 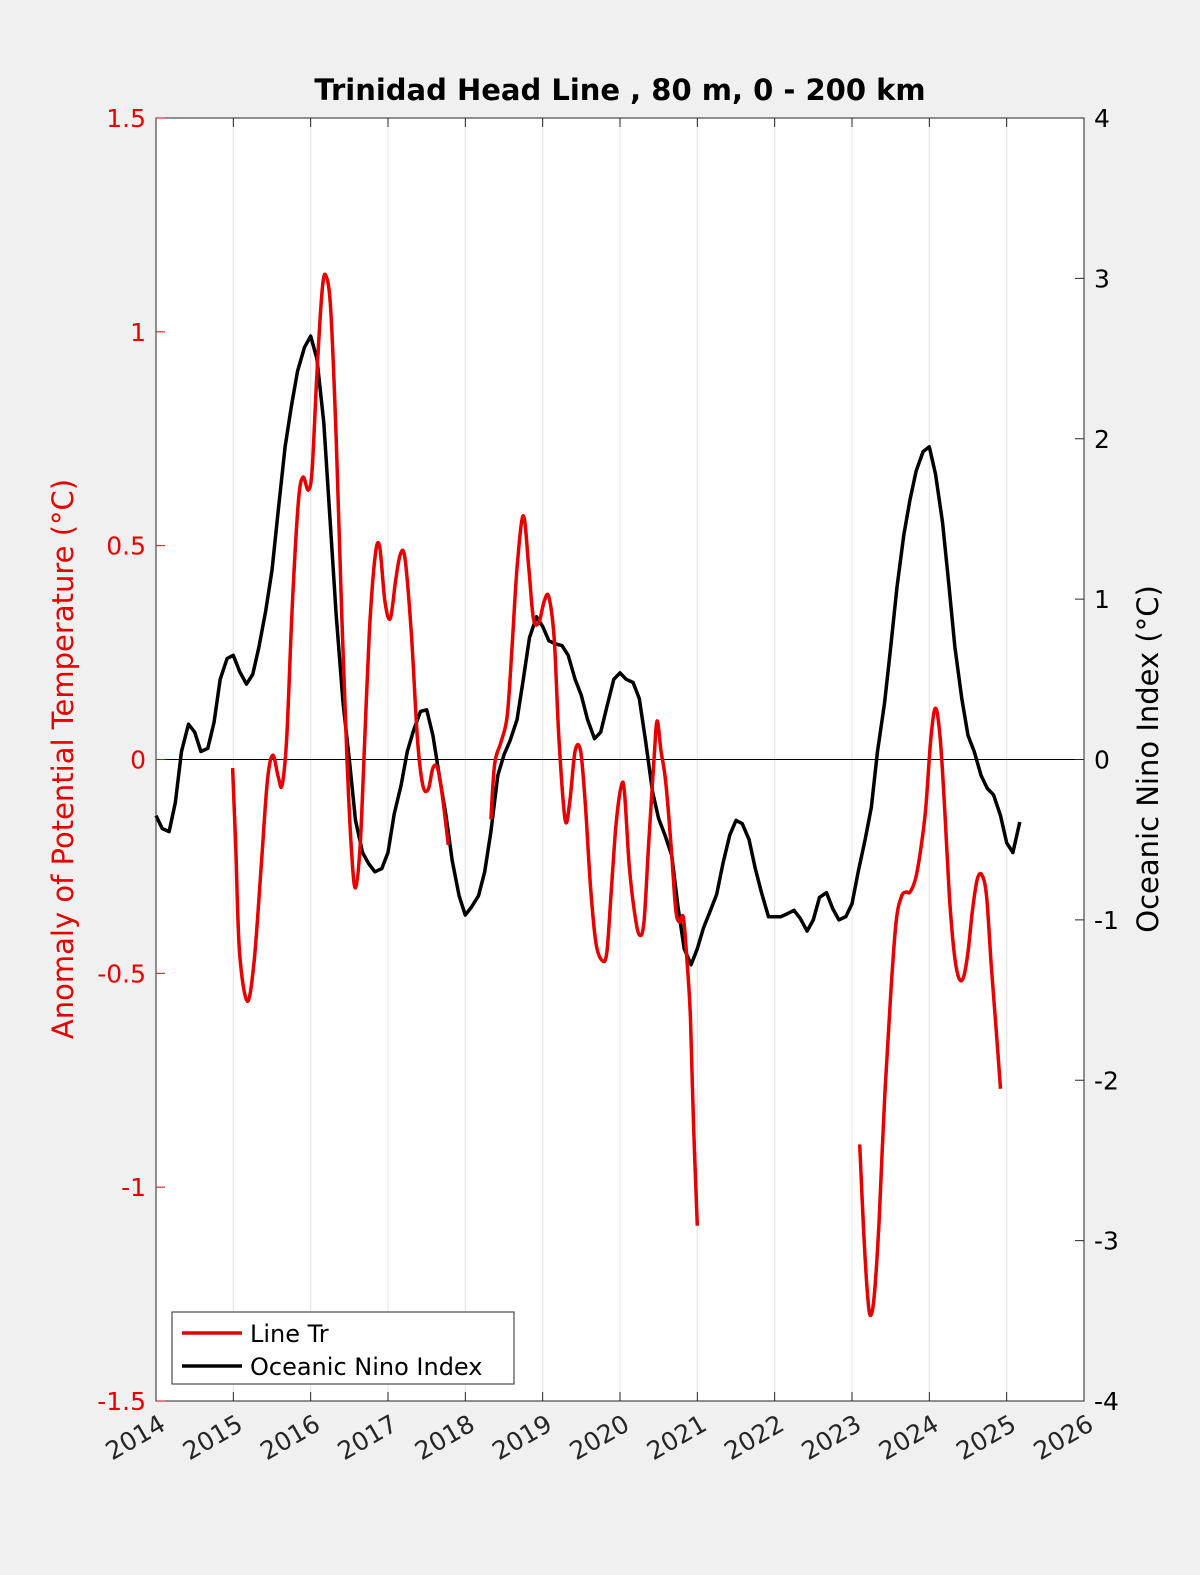 I want to click on y-right-tick-label: 0, so click(x=1102, y=760).